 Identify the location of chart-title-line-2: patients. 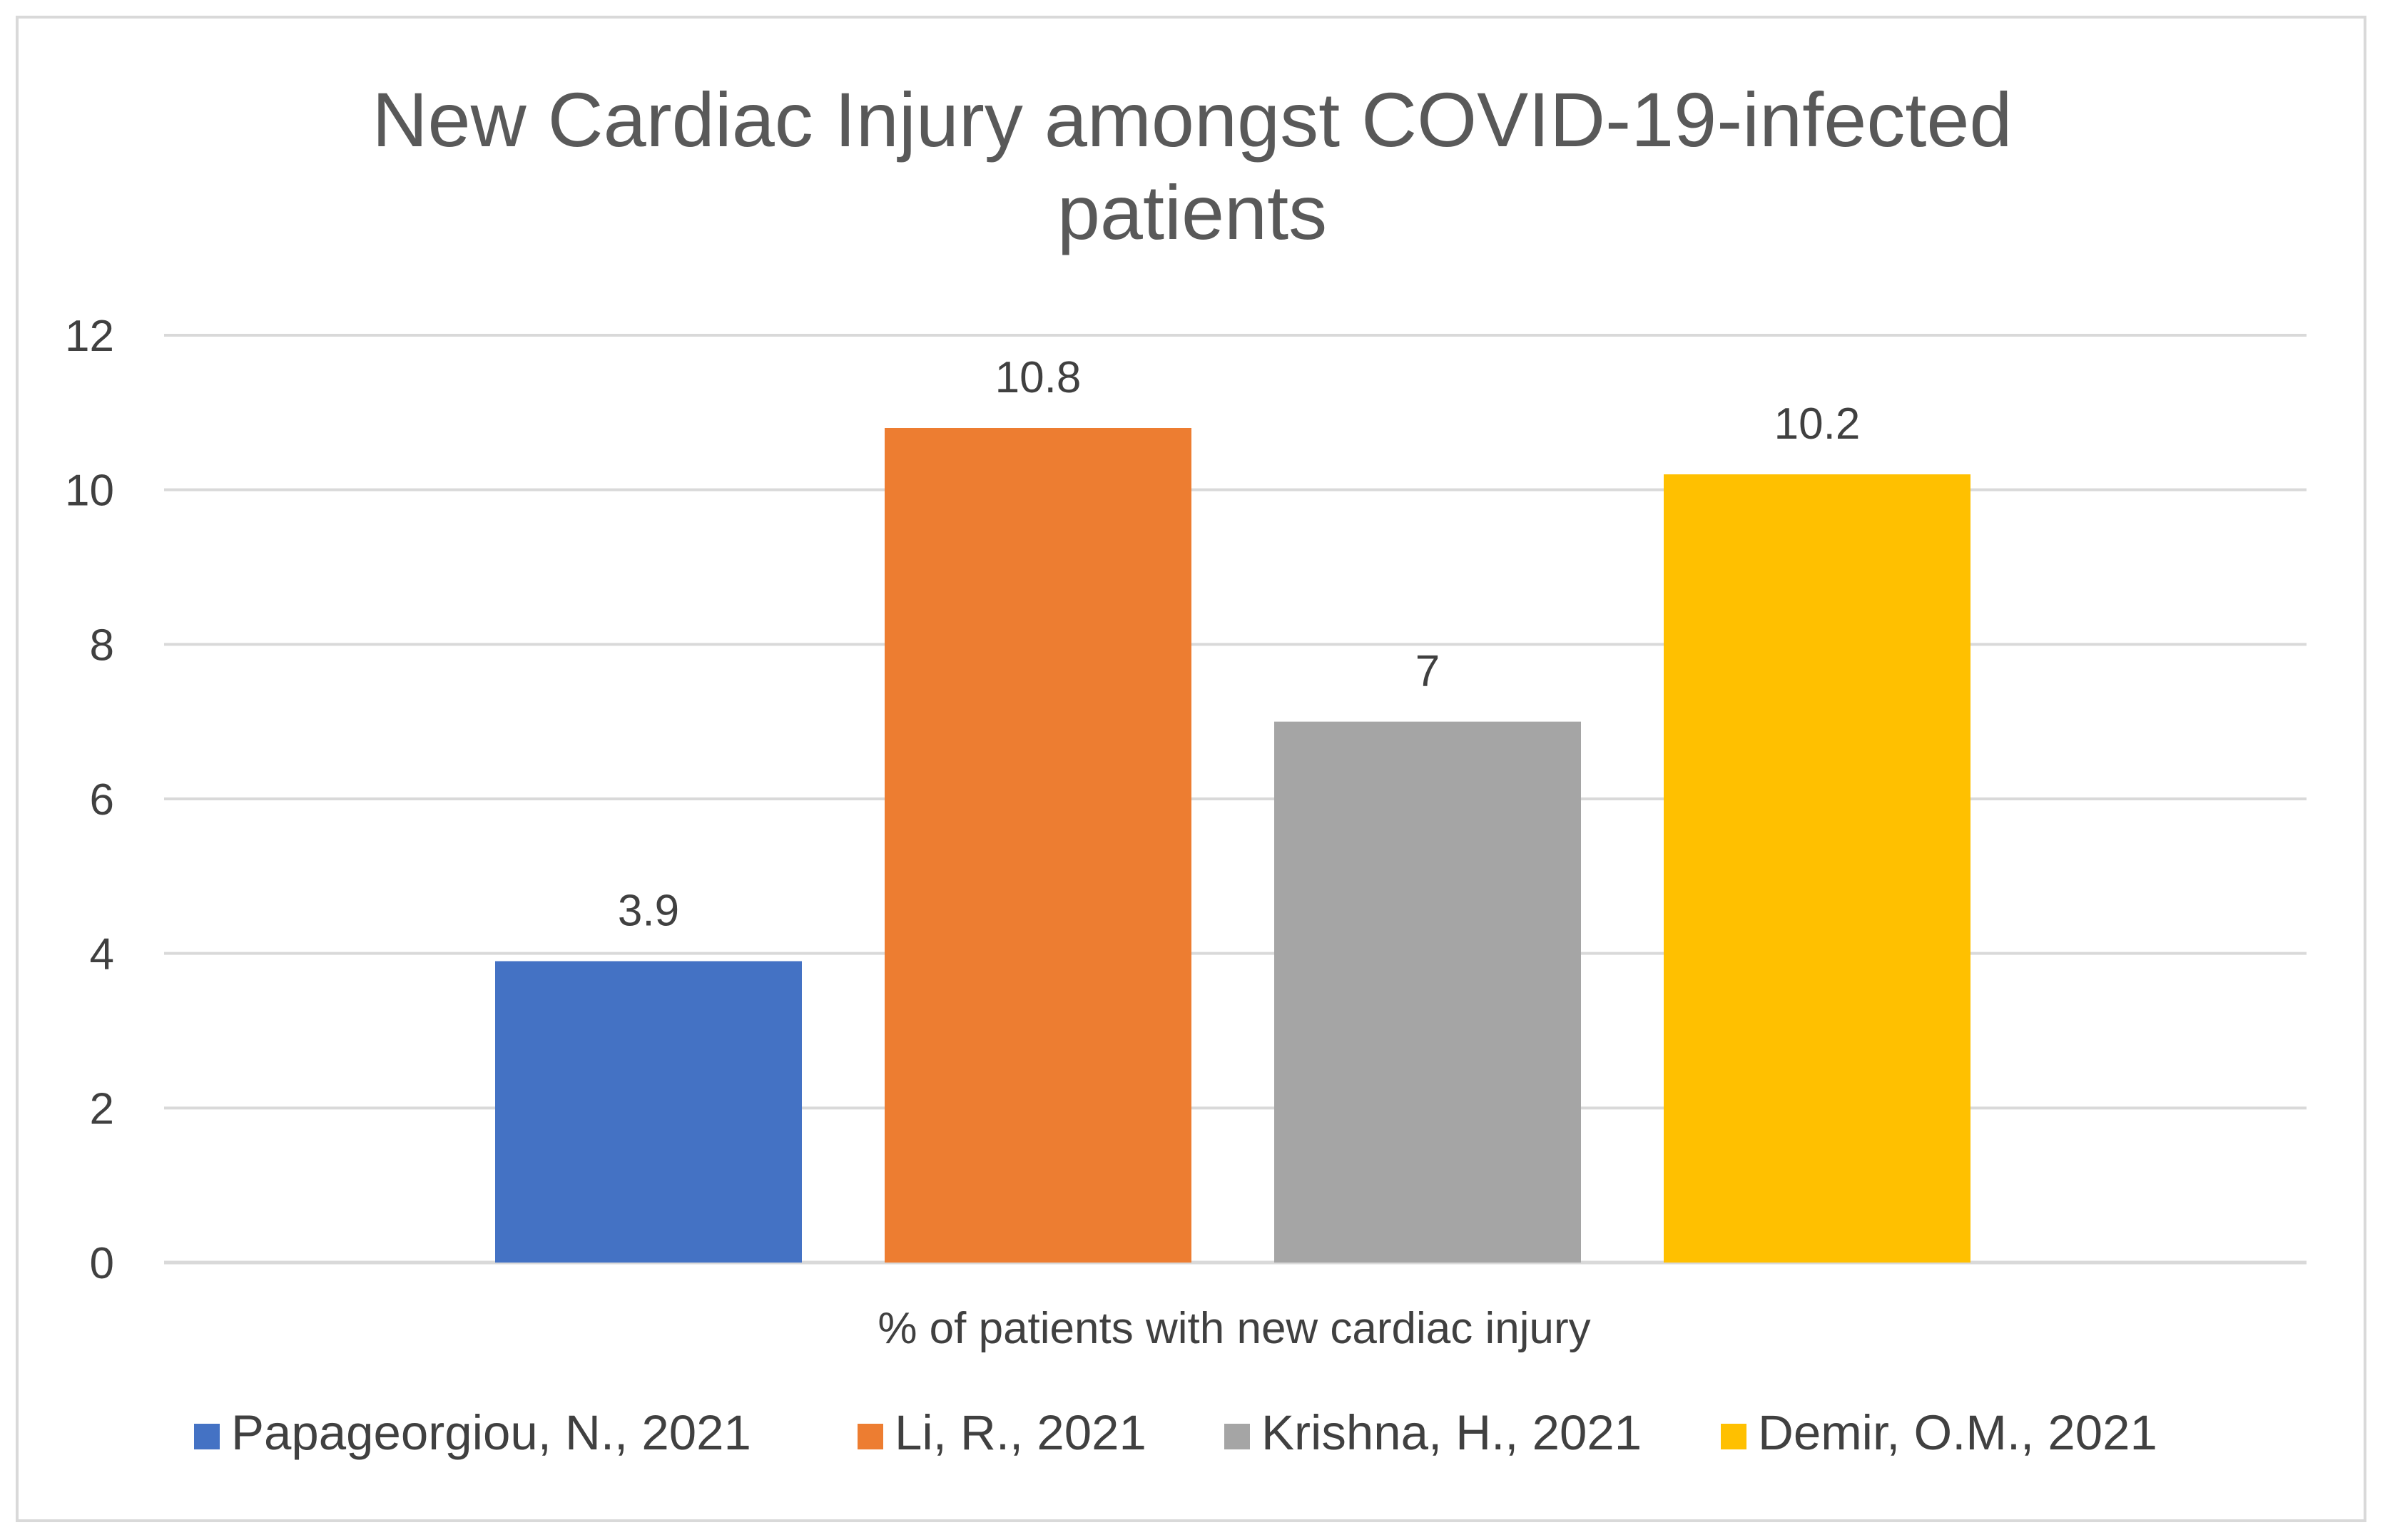
(1192, 212).